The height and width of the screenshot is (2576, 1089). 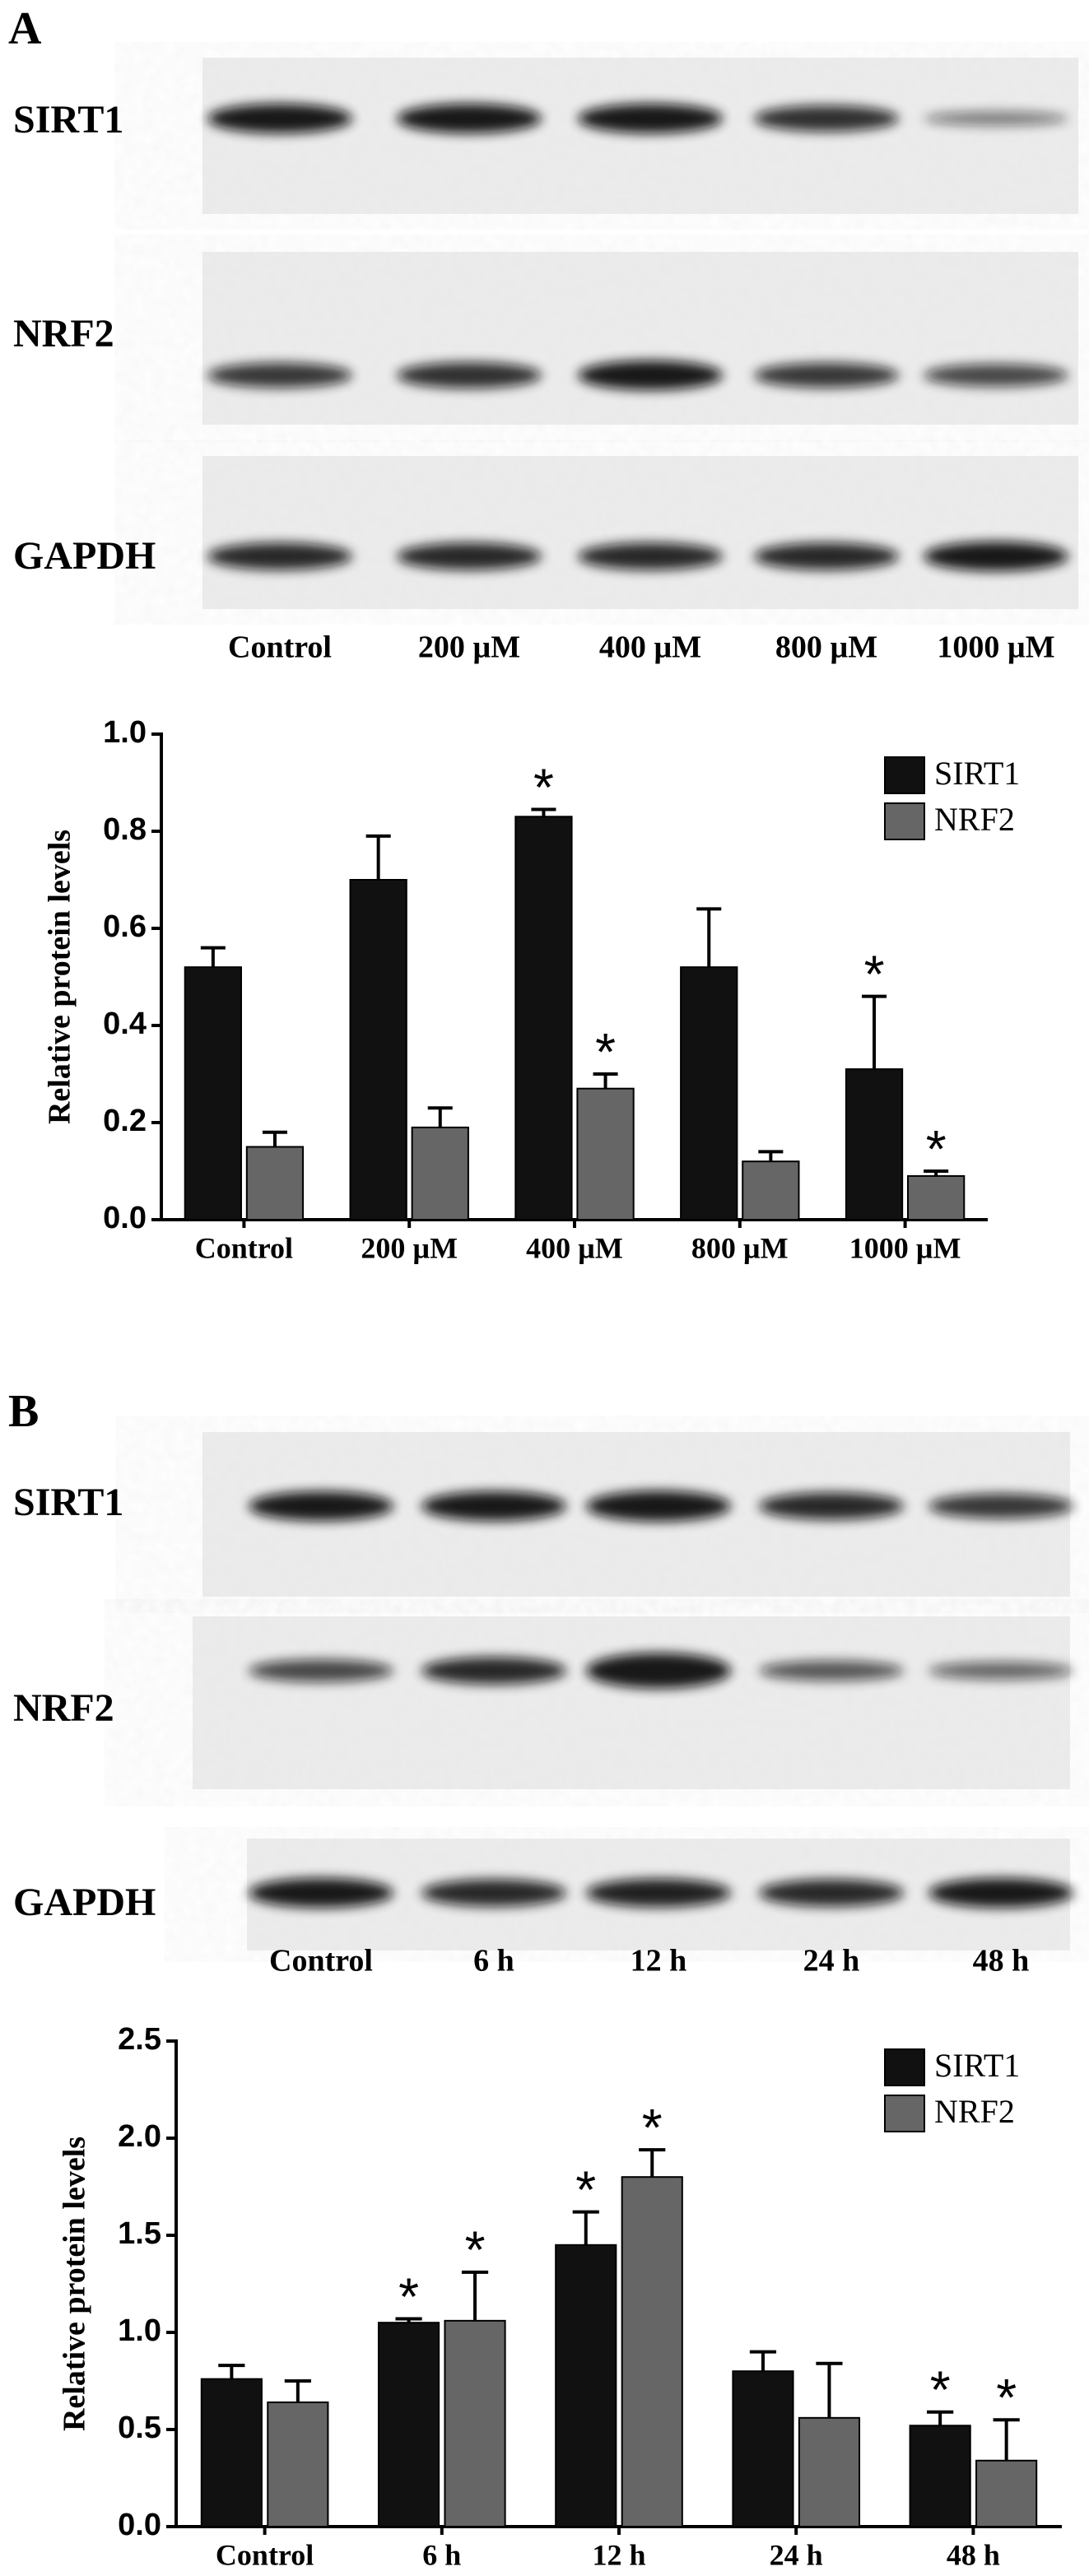 What do you see at coordinates (25, 29) in the screenshot?
I see `panel-label: A` at bounding box center [25, 29].